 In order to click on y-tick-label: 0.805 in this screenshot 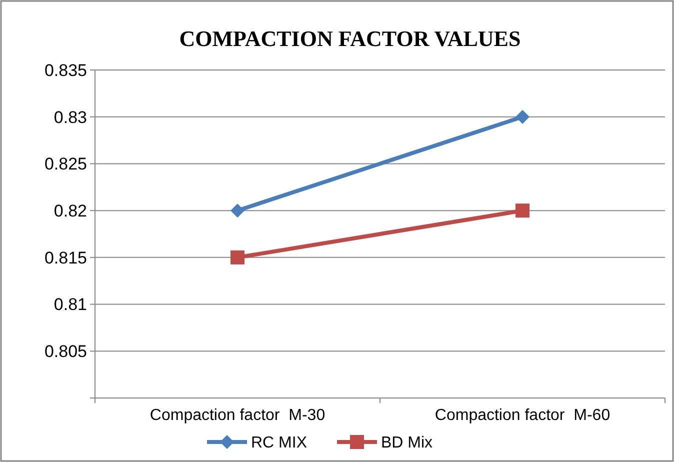, I will do `click(65, 352)`.